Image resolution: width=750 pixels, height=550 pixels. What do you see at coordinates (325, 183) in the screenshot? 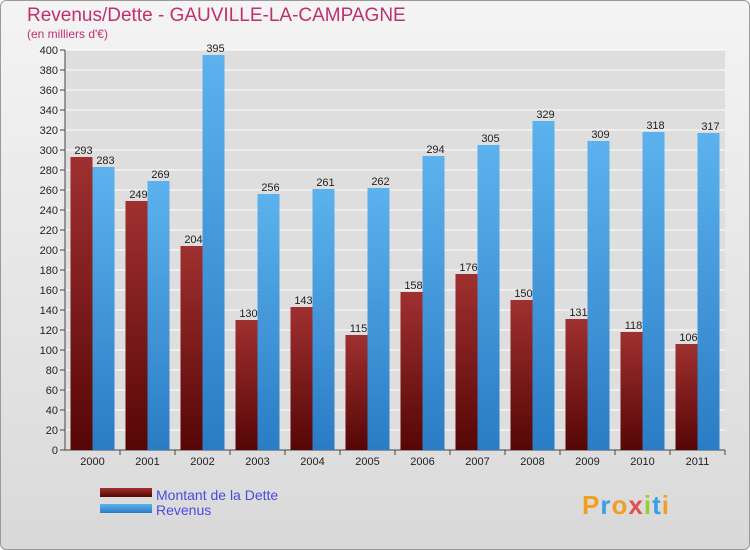
I see `value-label-revenus: 261` at bounding box center [325, 183].